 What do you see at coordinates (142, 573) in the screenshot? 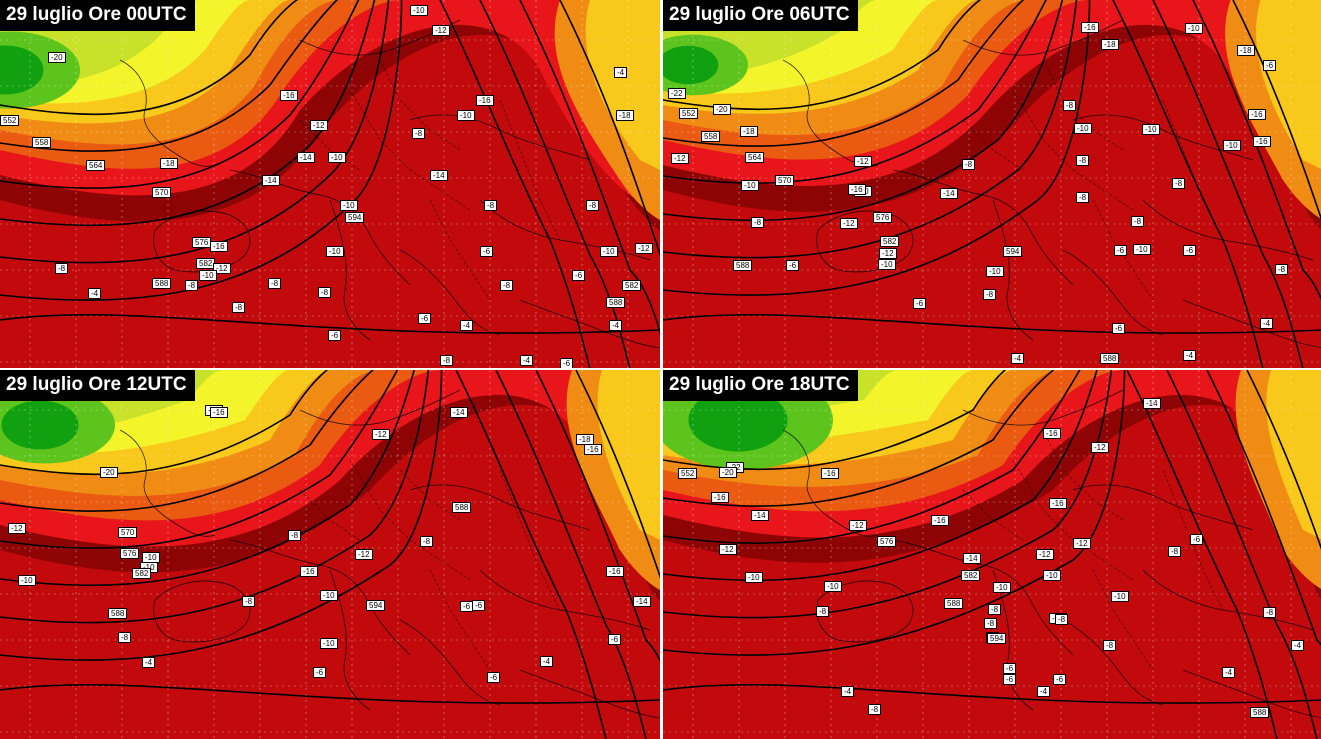
I see `contour-label: 582` at bounding box center [142, 573].